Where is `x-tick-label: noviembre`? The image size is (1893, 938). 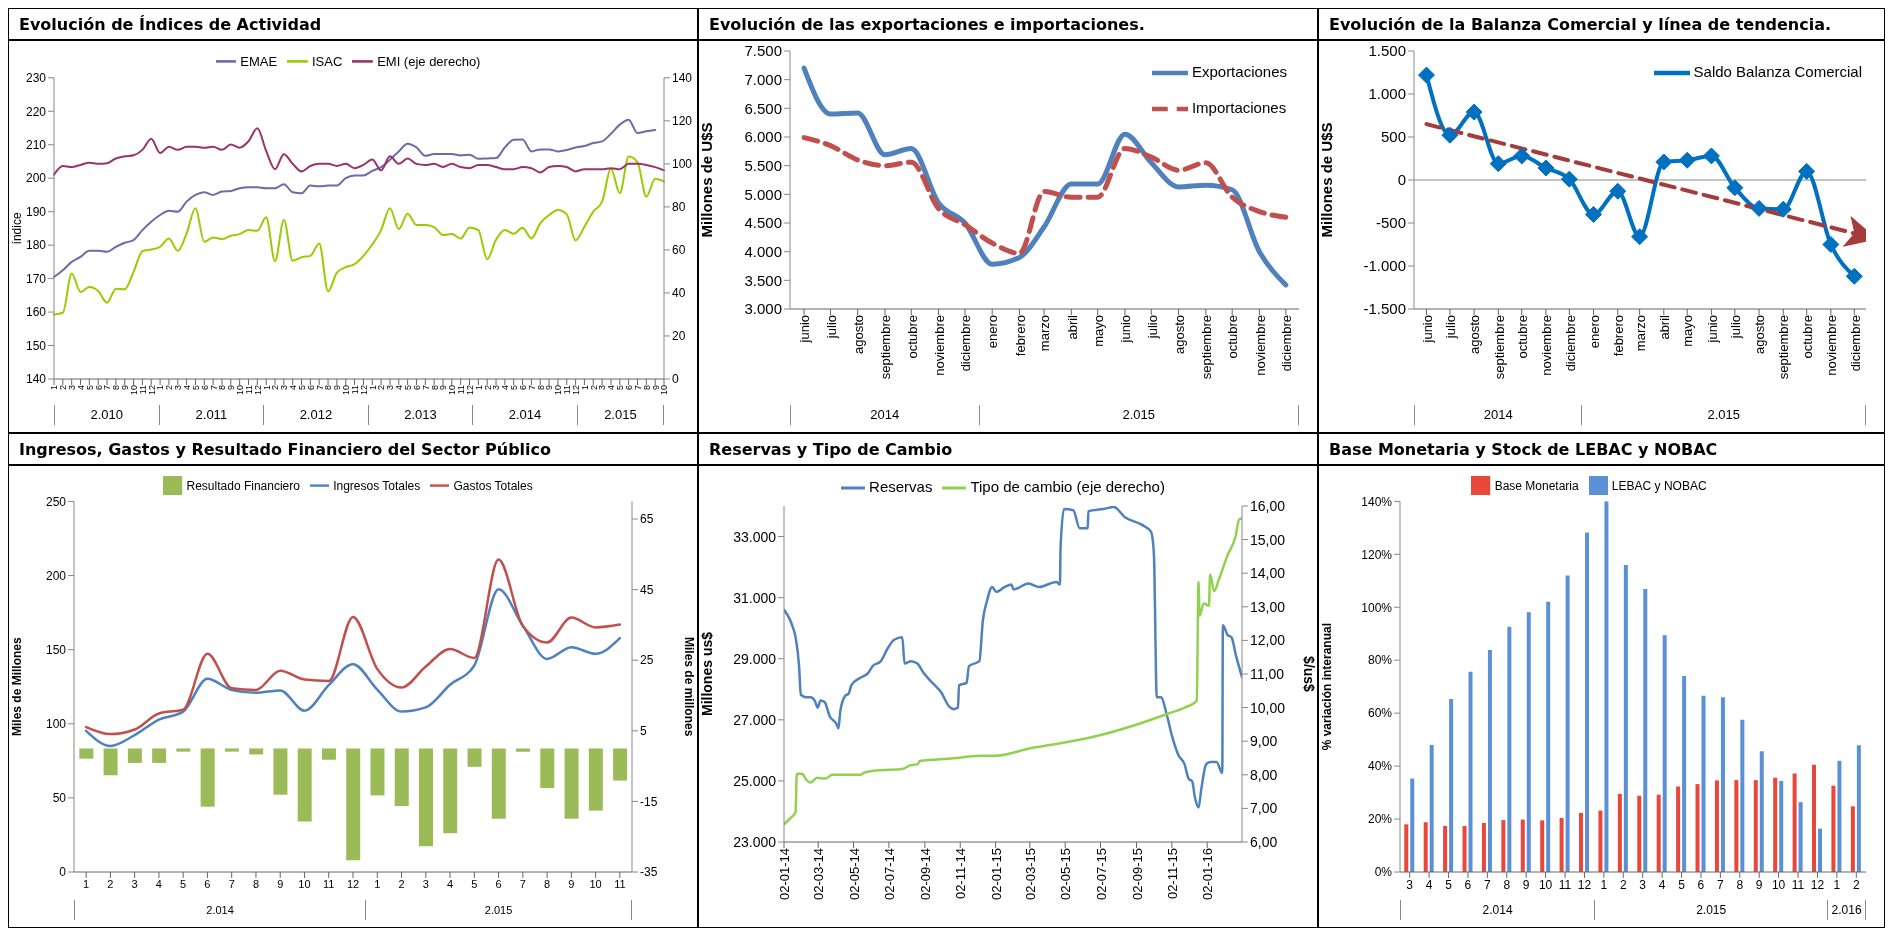 x-tick-label: noviembre is located at coordinates (1832, 345).